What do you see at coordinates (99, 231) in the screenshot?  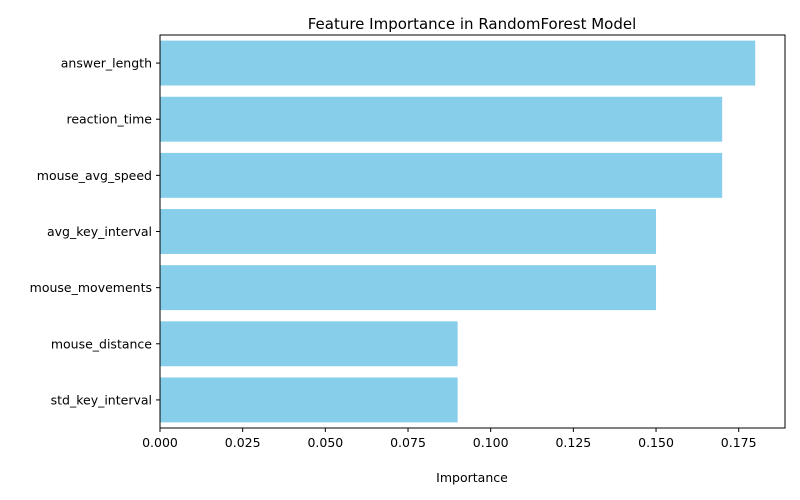 I see `y-tick-label-avg-key-interval: avg_key_interval` at bounding box center [99, 231].